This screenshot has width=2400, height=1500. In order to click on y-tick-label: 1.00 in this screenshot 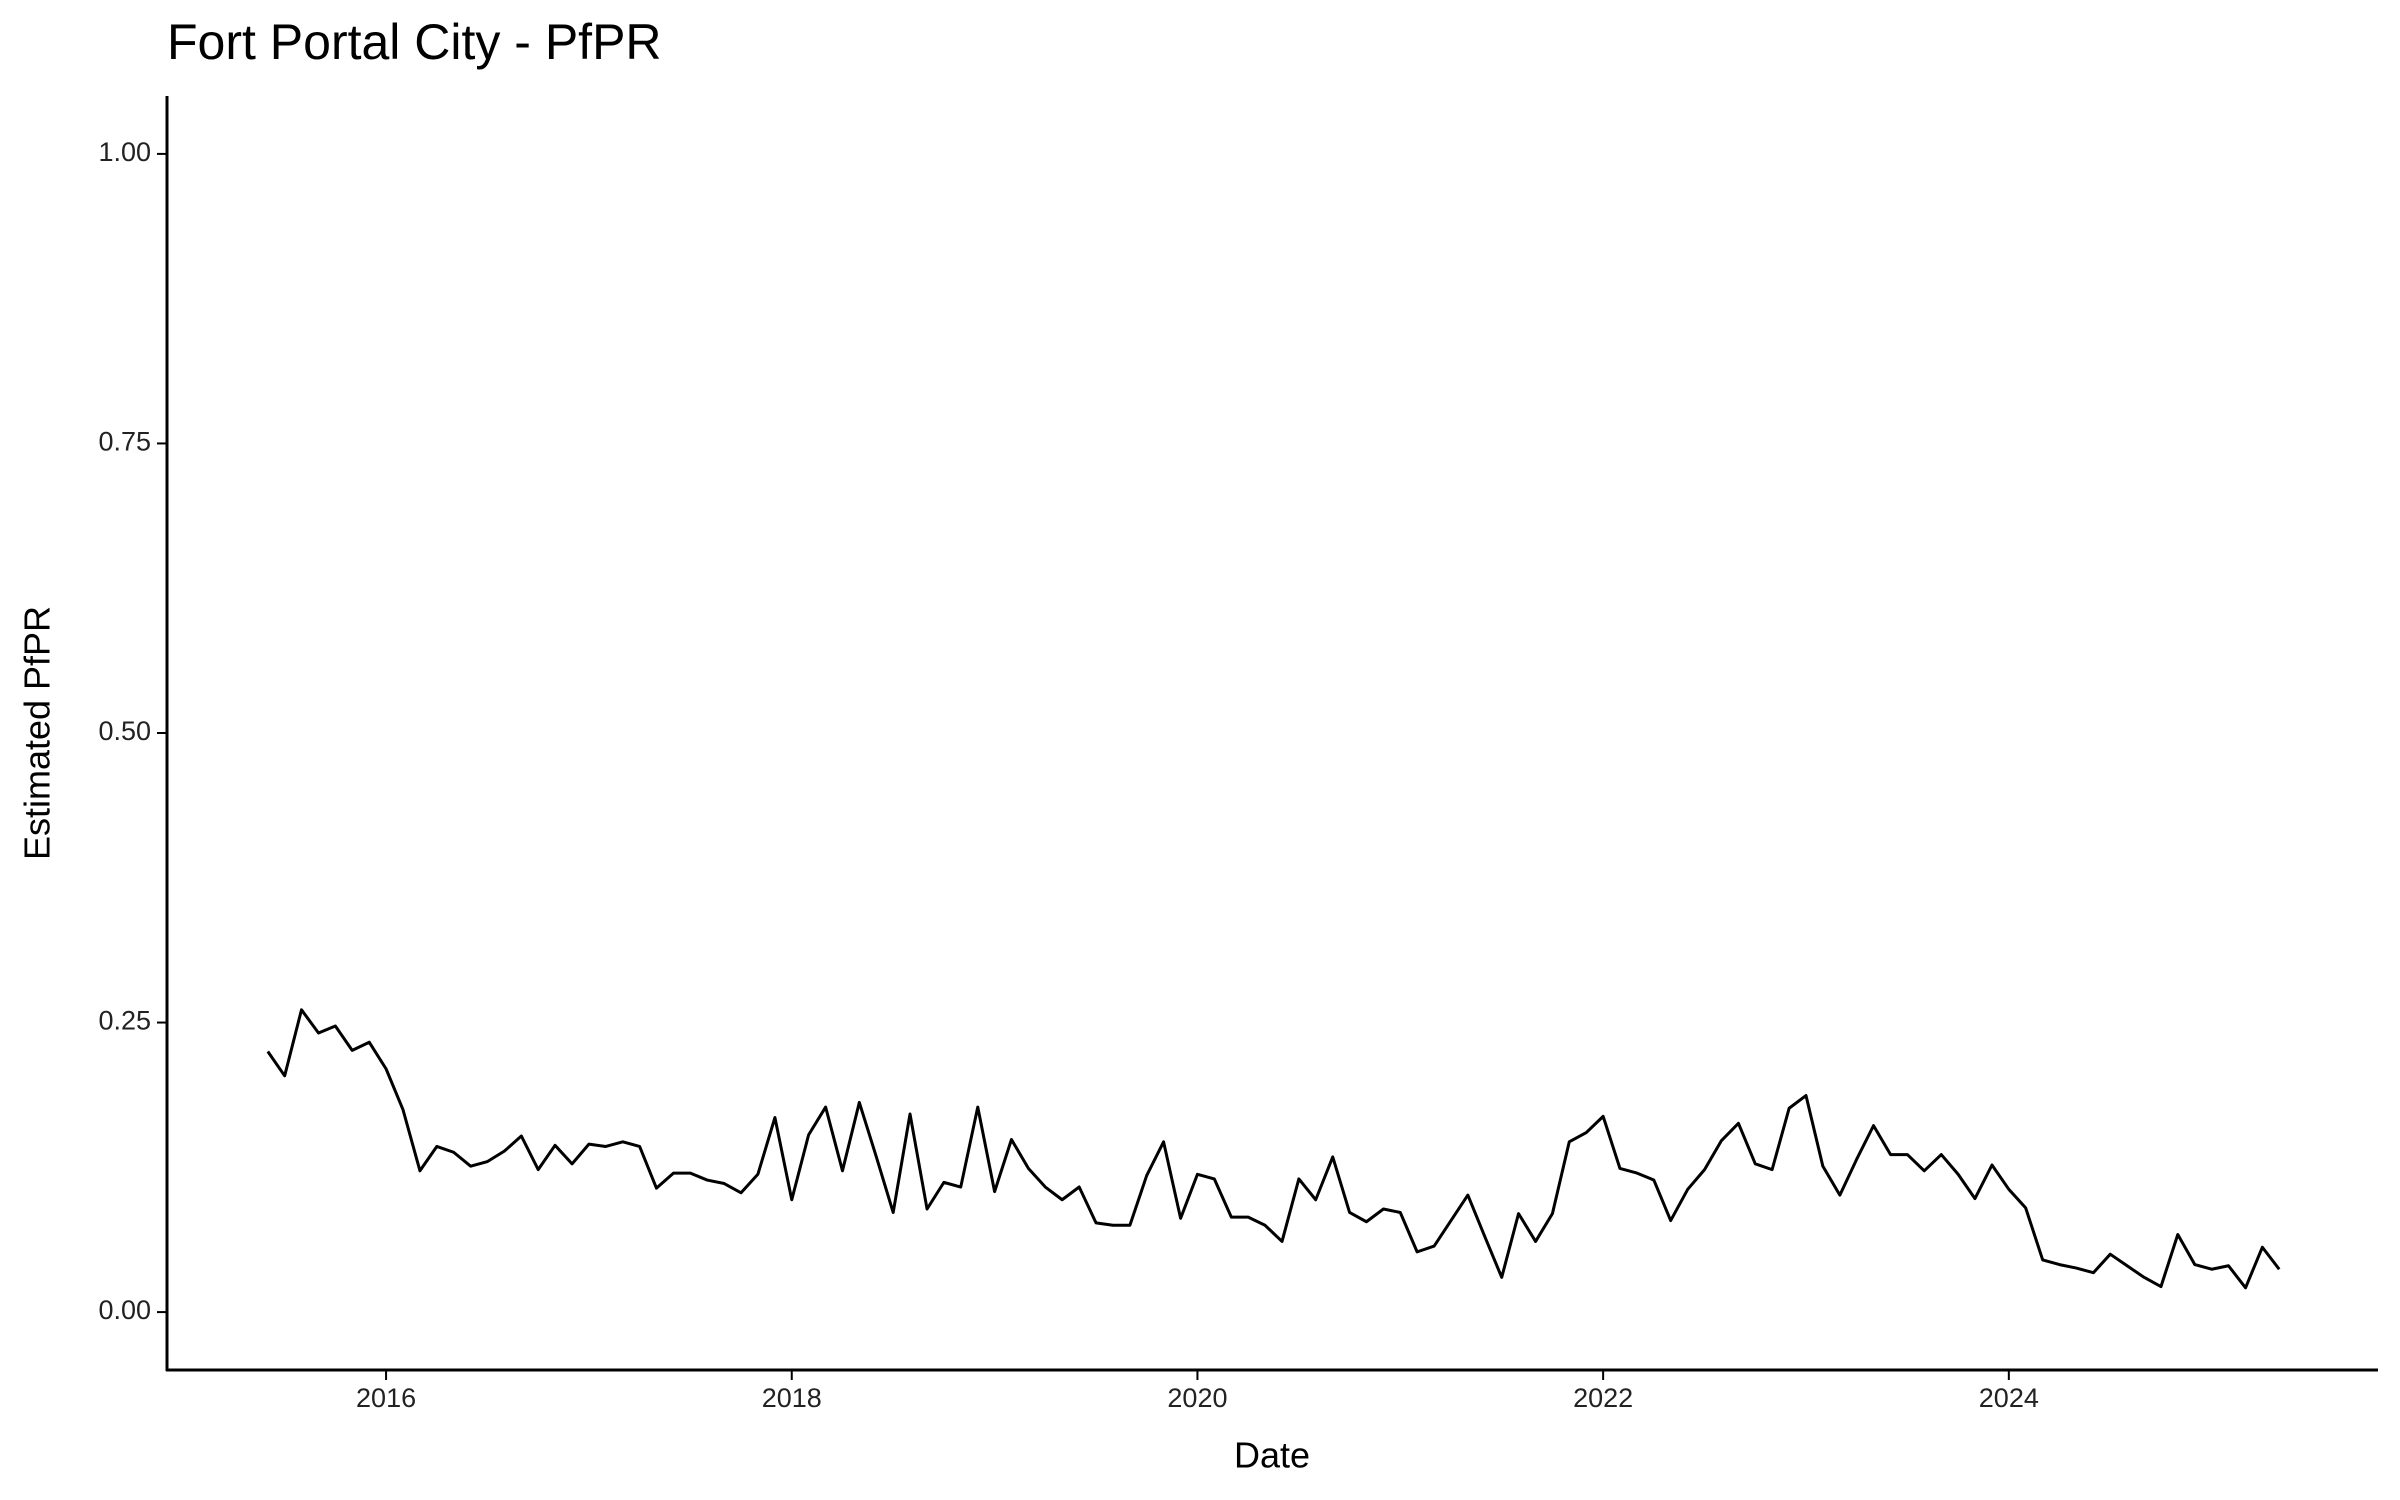, I will do `click(124, 152)`.